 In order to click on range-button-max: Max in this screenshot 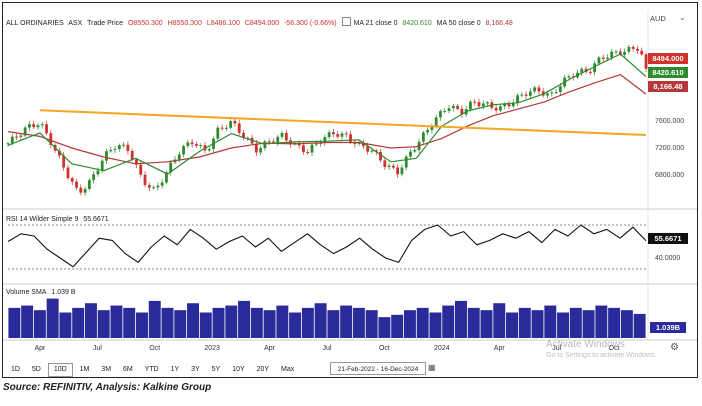, I will do `click(288, 369)`.